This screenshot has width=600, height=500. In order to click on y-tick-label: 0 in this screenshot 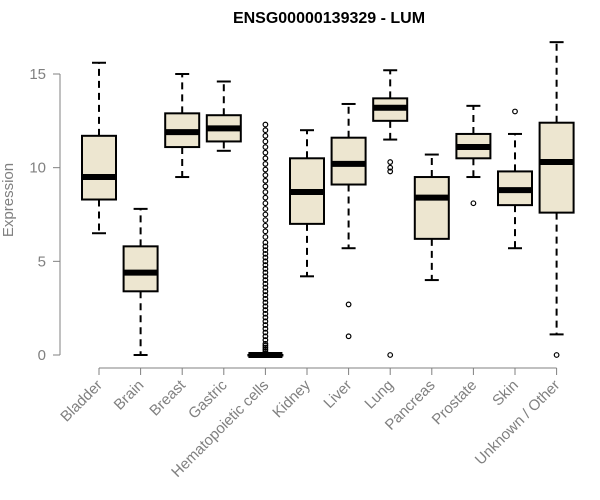, I will do `click(42, 355)`.